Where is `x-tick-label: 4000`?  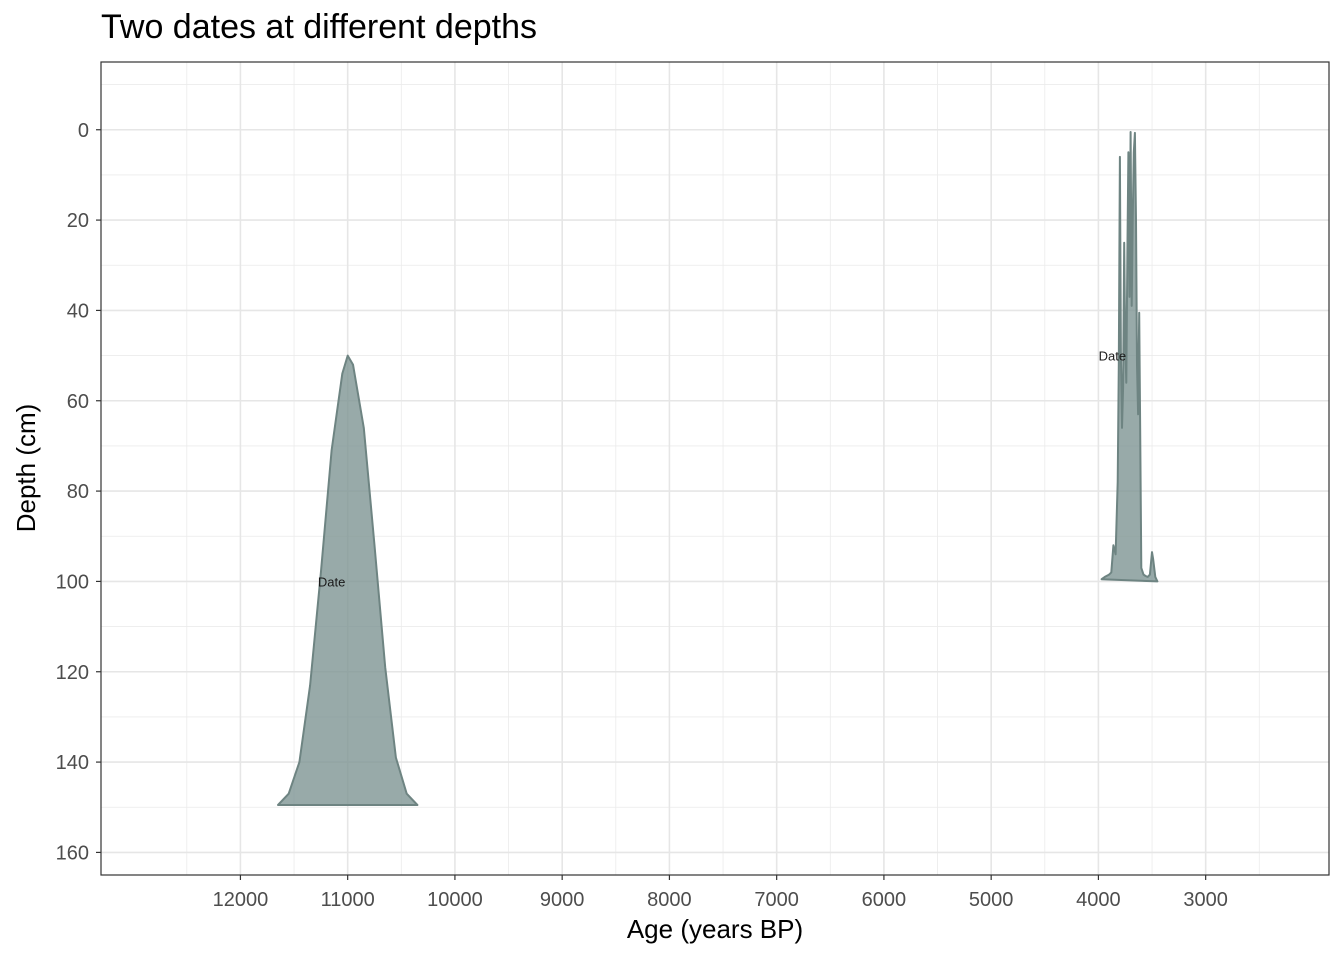 x-tick-label: 4000 is located at coordinates (1098, 900).